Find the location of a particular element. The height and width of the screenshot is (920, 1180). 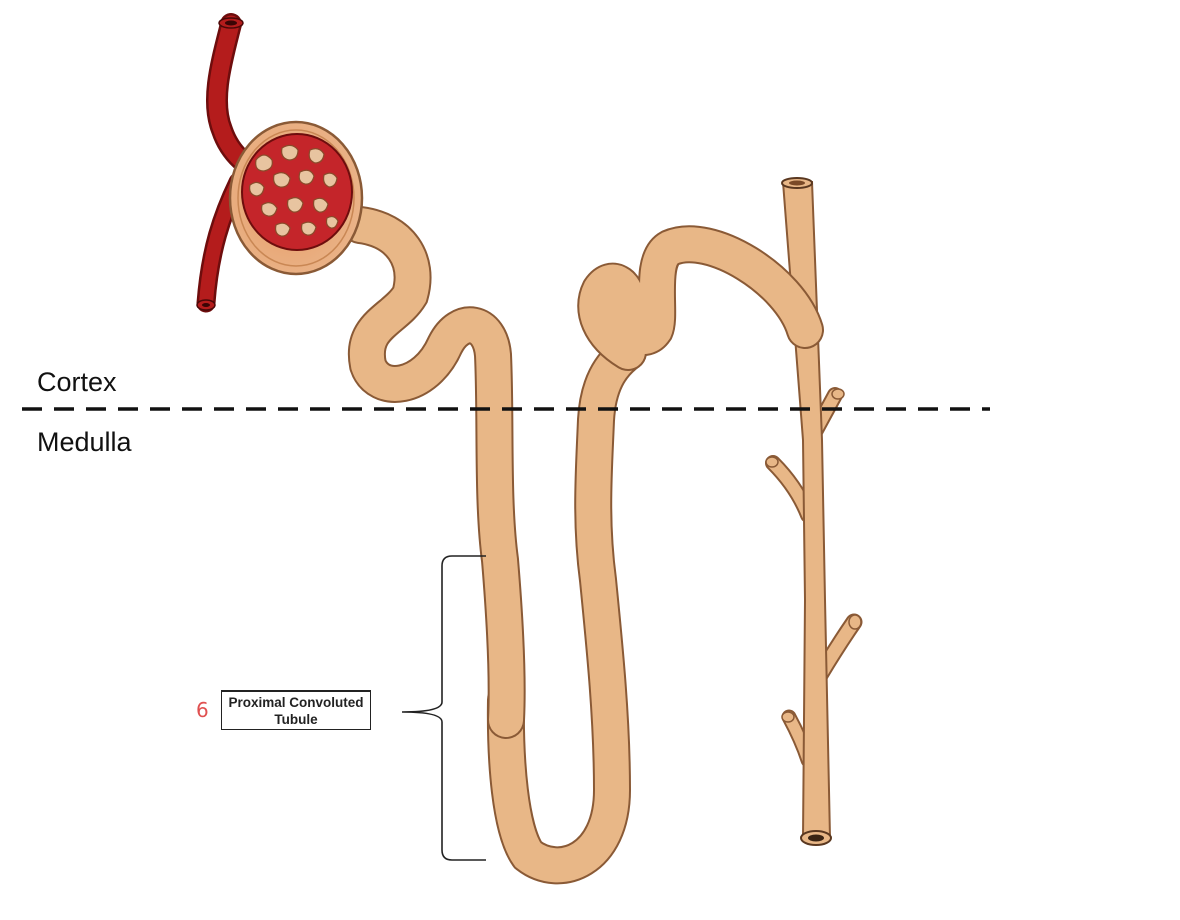

answer-label-box: Proximal Convoluted Tubule is located at coordinates (296, 710).